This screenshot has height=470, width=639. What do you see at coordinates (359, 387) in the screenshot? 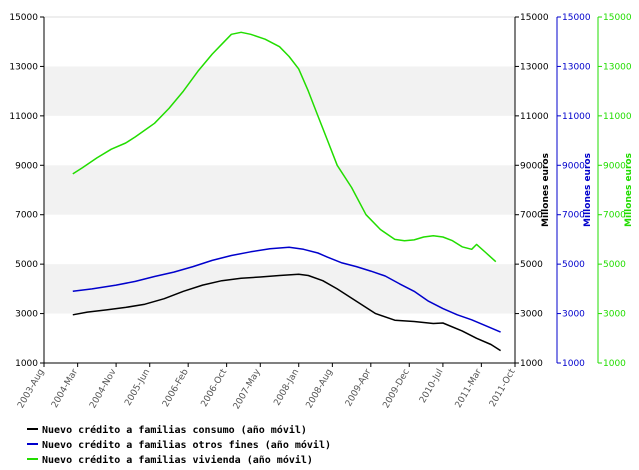
I see `x-tick-label: 2009-Apr` at bounding box center [359, 387].